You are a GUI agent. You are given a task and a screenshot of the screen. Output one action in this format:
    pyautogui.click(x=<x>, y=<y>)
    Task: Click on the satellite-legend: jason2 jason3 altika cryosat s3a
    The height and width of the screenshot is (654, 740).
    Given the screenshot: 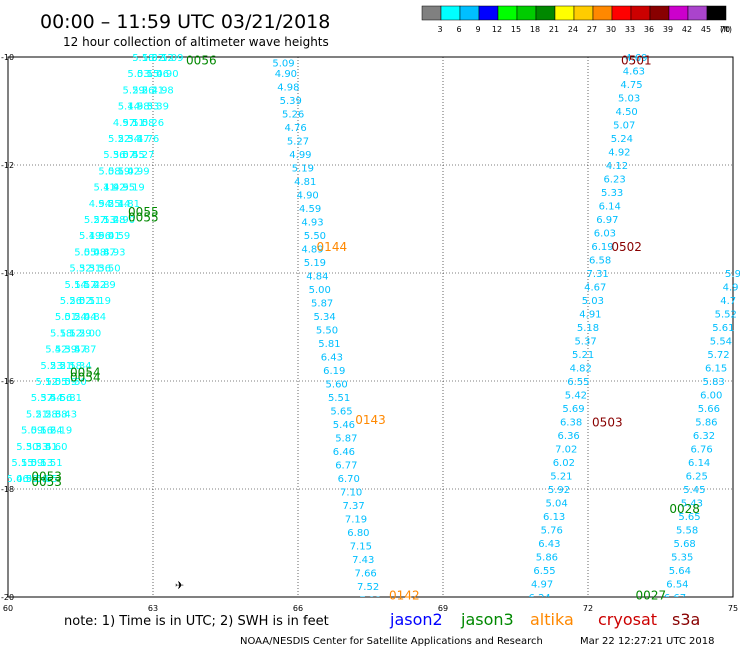 What is the action you would take?
    pyautogui.click(x=544, y=619)
    